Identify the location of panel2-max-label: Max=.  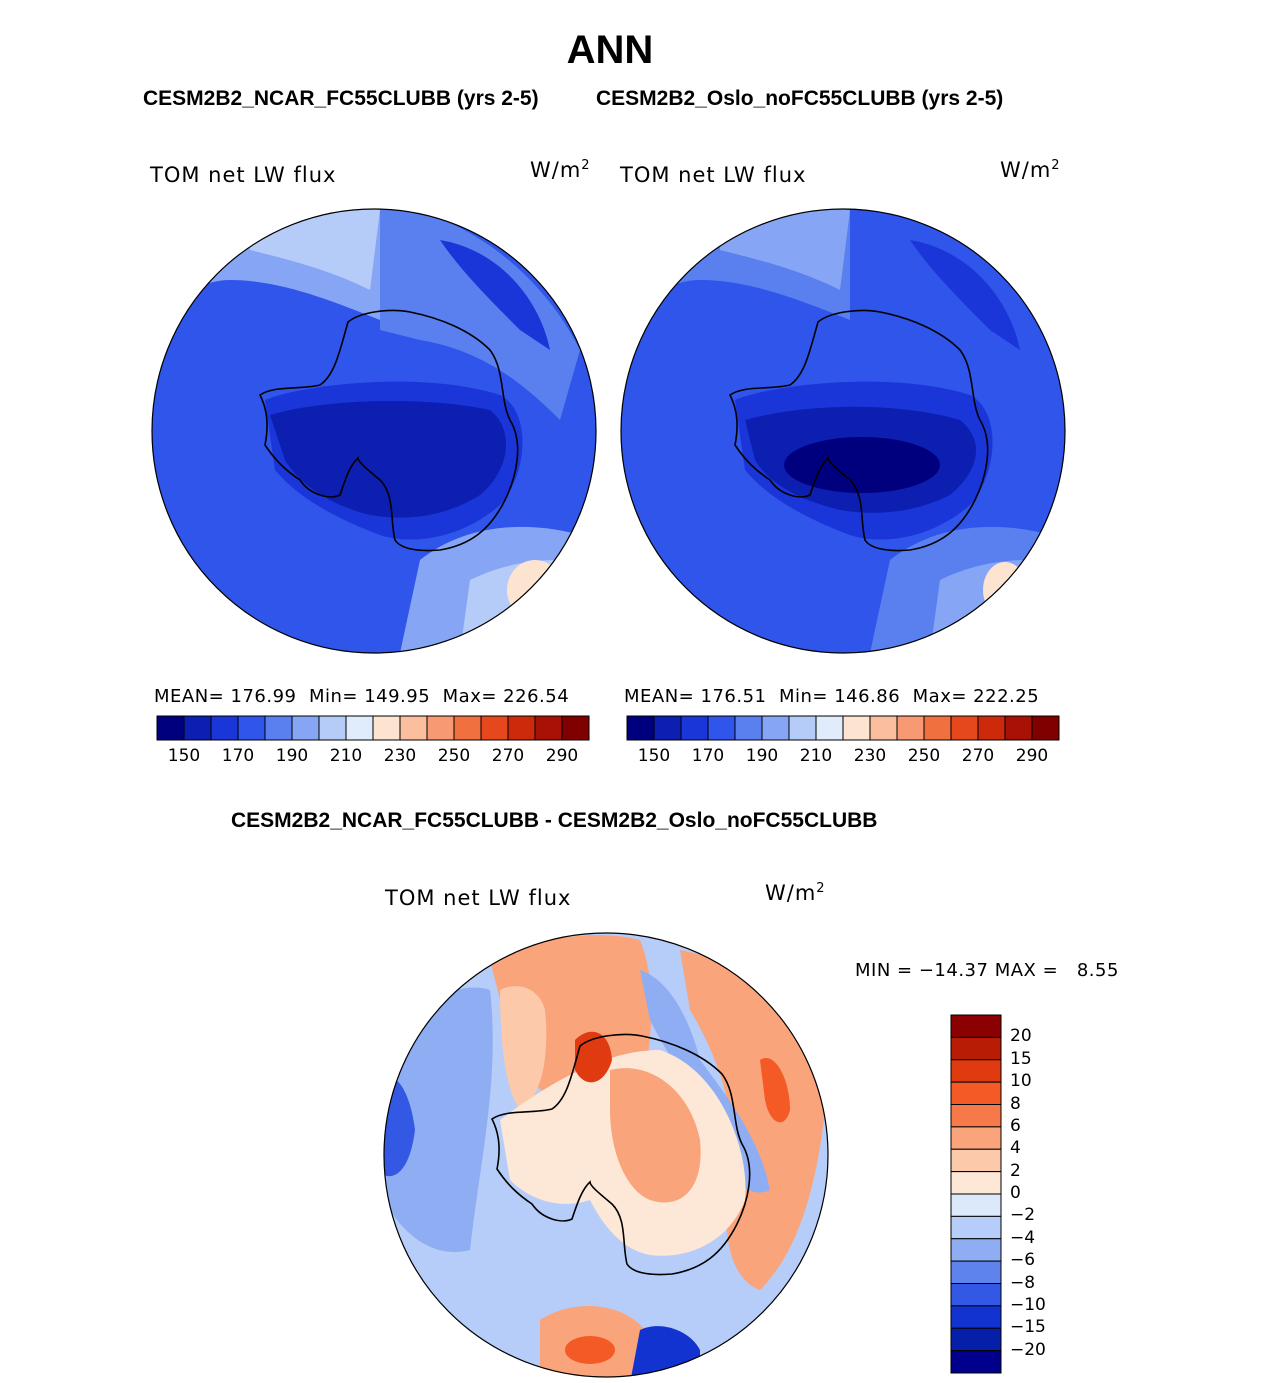
(939, 696).